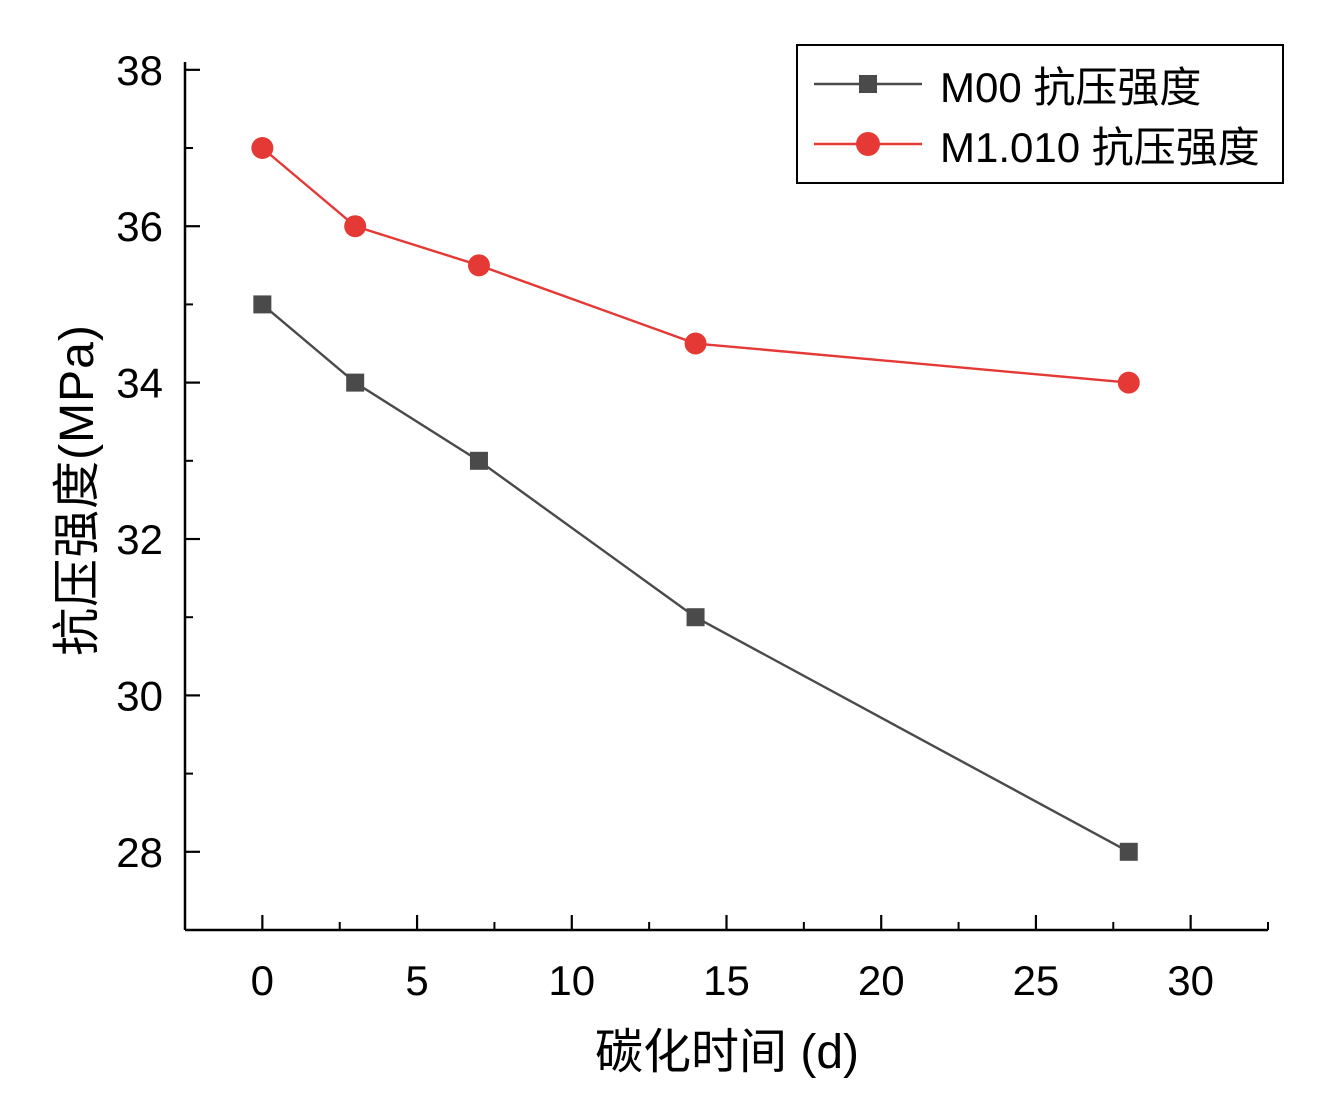 The image size is (1330, 1095). Describe the element at coordinates (868, 144) in the screenshot. I see `m1010-line-circle-marker-icon` at that location.